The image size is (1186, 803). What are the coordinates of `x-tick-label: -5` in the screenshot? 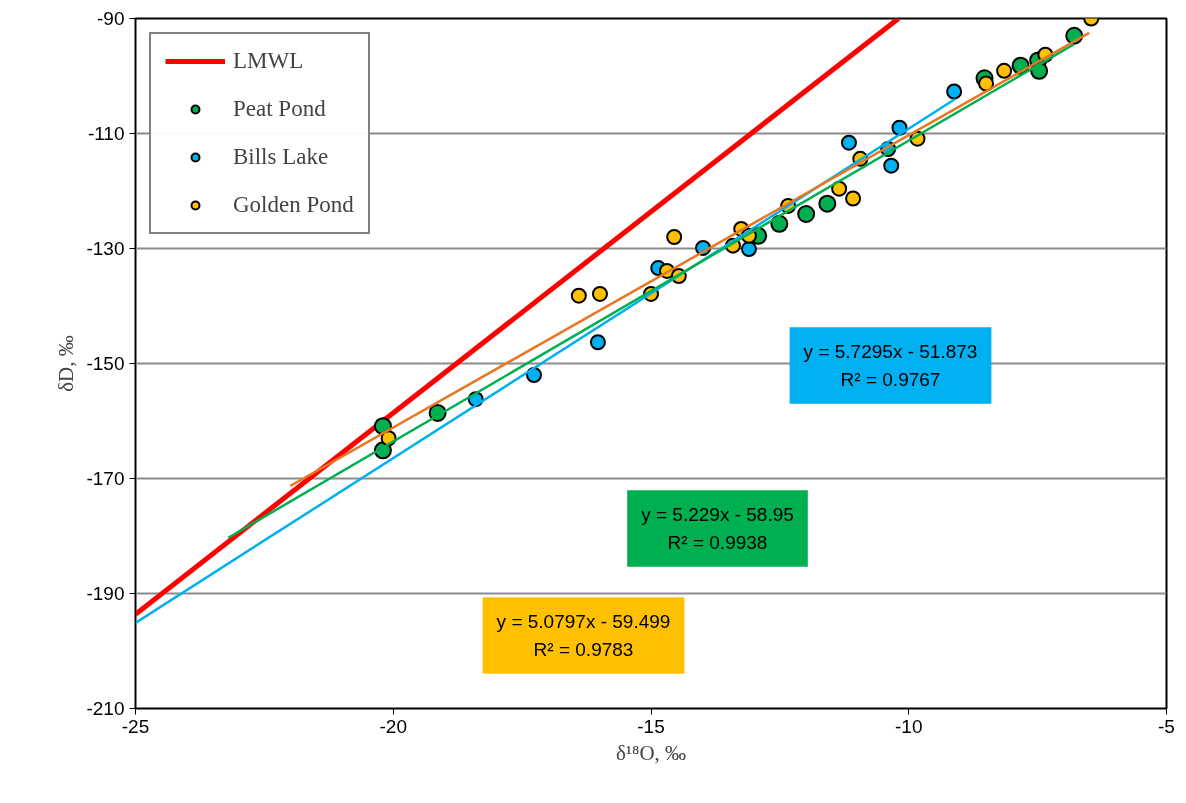 It's located at (1166, 726).